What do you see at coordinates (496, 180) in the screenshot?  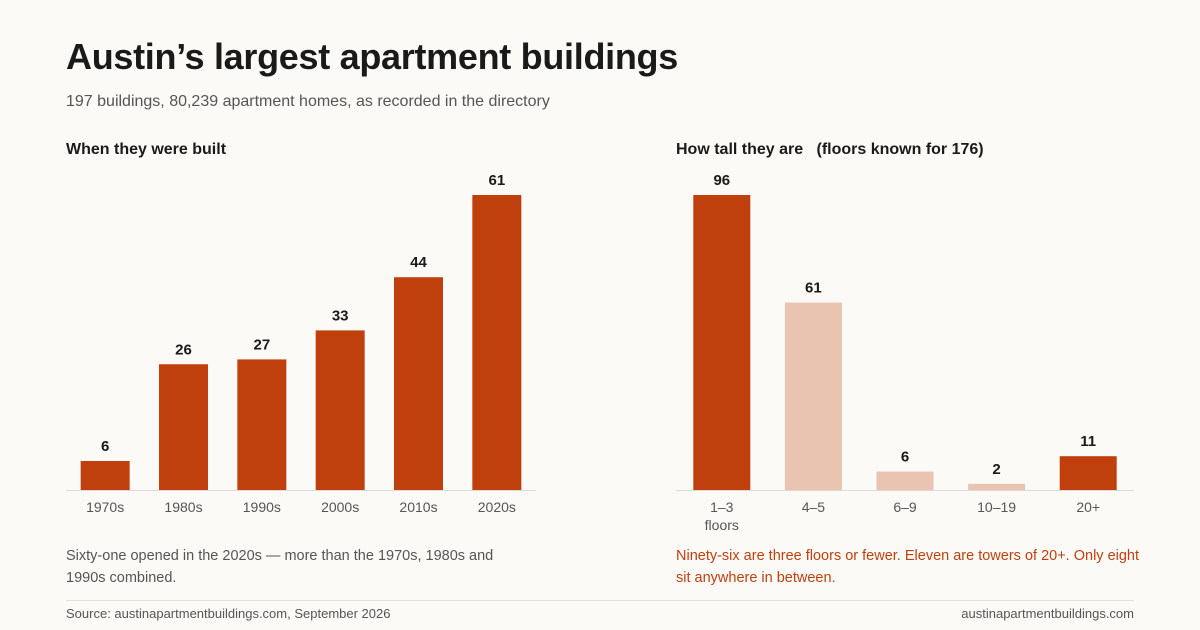 I see `built-value-label: 61` at bounding box center [496, 180].